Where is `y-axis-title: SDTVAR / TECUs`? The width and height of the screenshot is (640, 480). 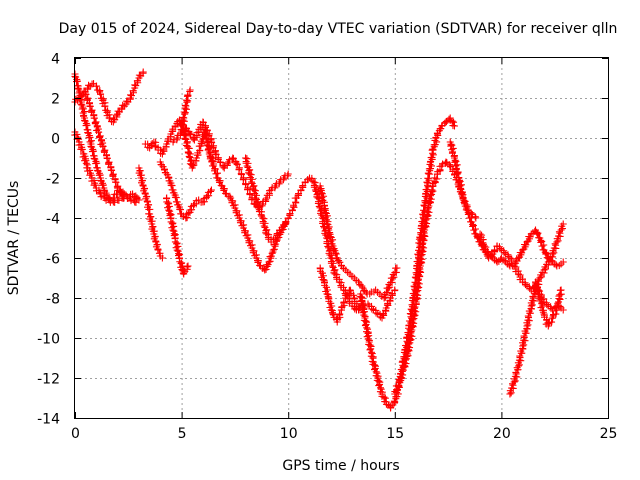 y-axis-title: SDTVAR / TECUs is located at coordinates (14, 238).